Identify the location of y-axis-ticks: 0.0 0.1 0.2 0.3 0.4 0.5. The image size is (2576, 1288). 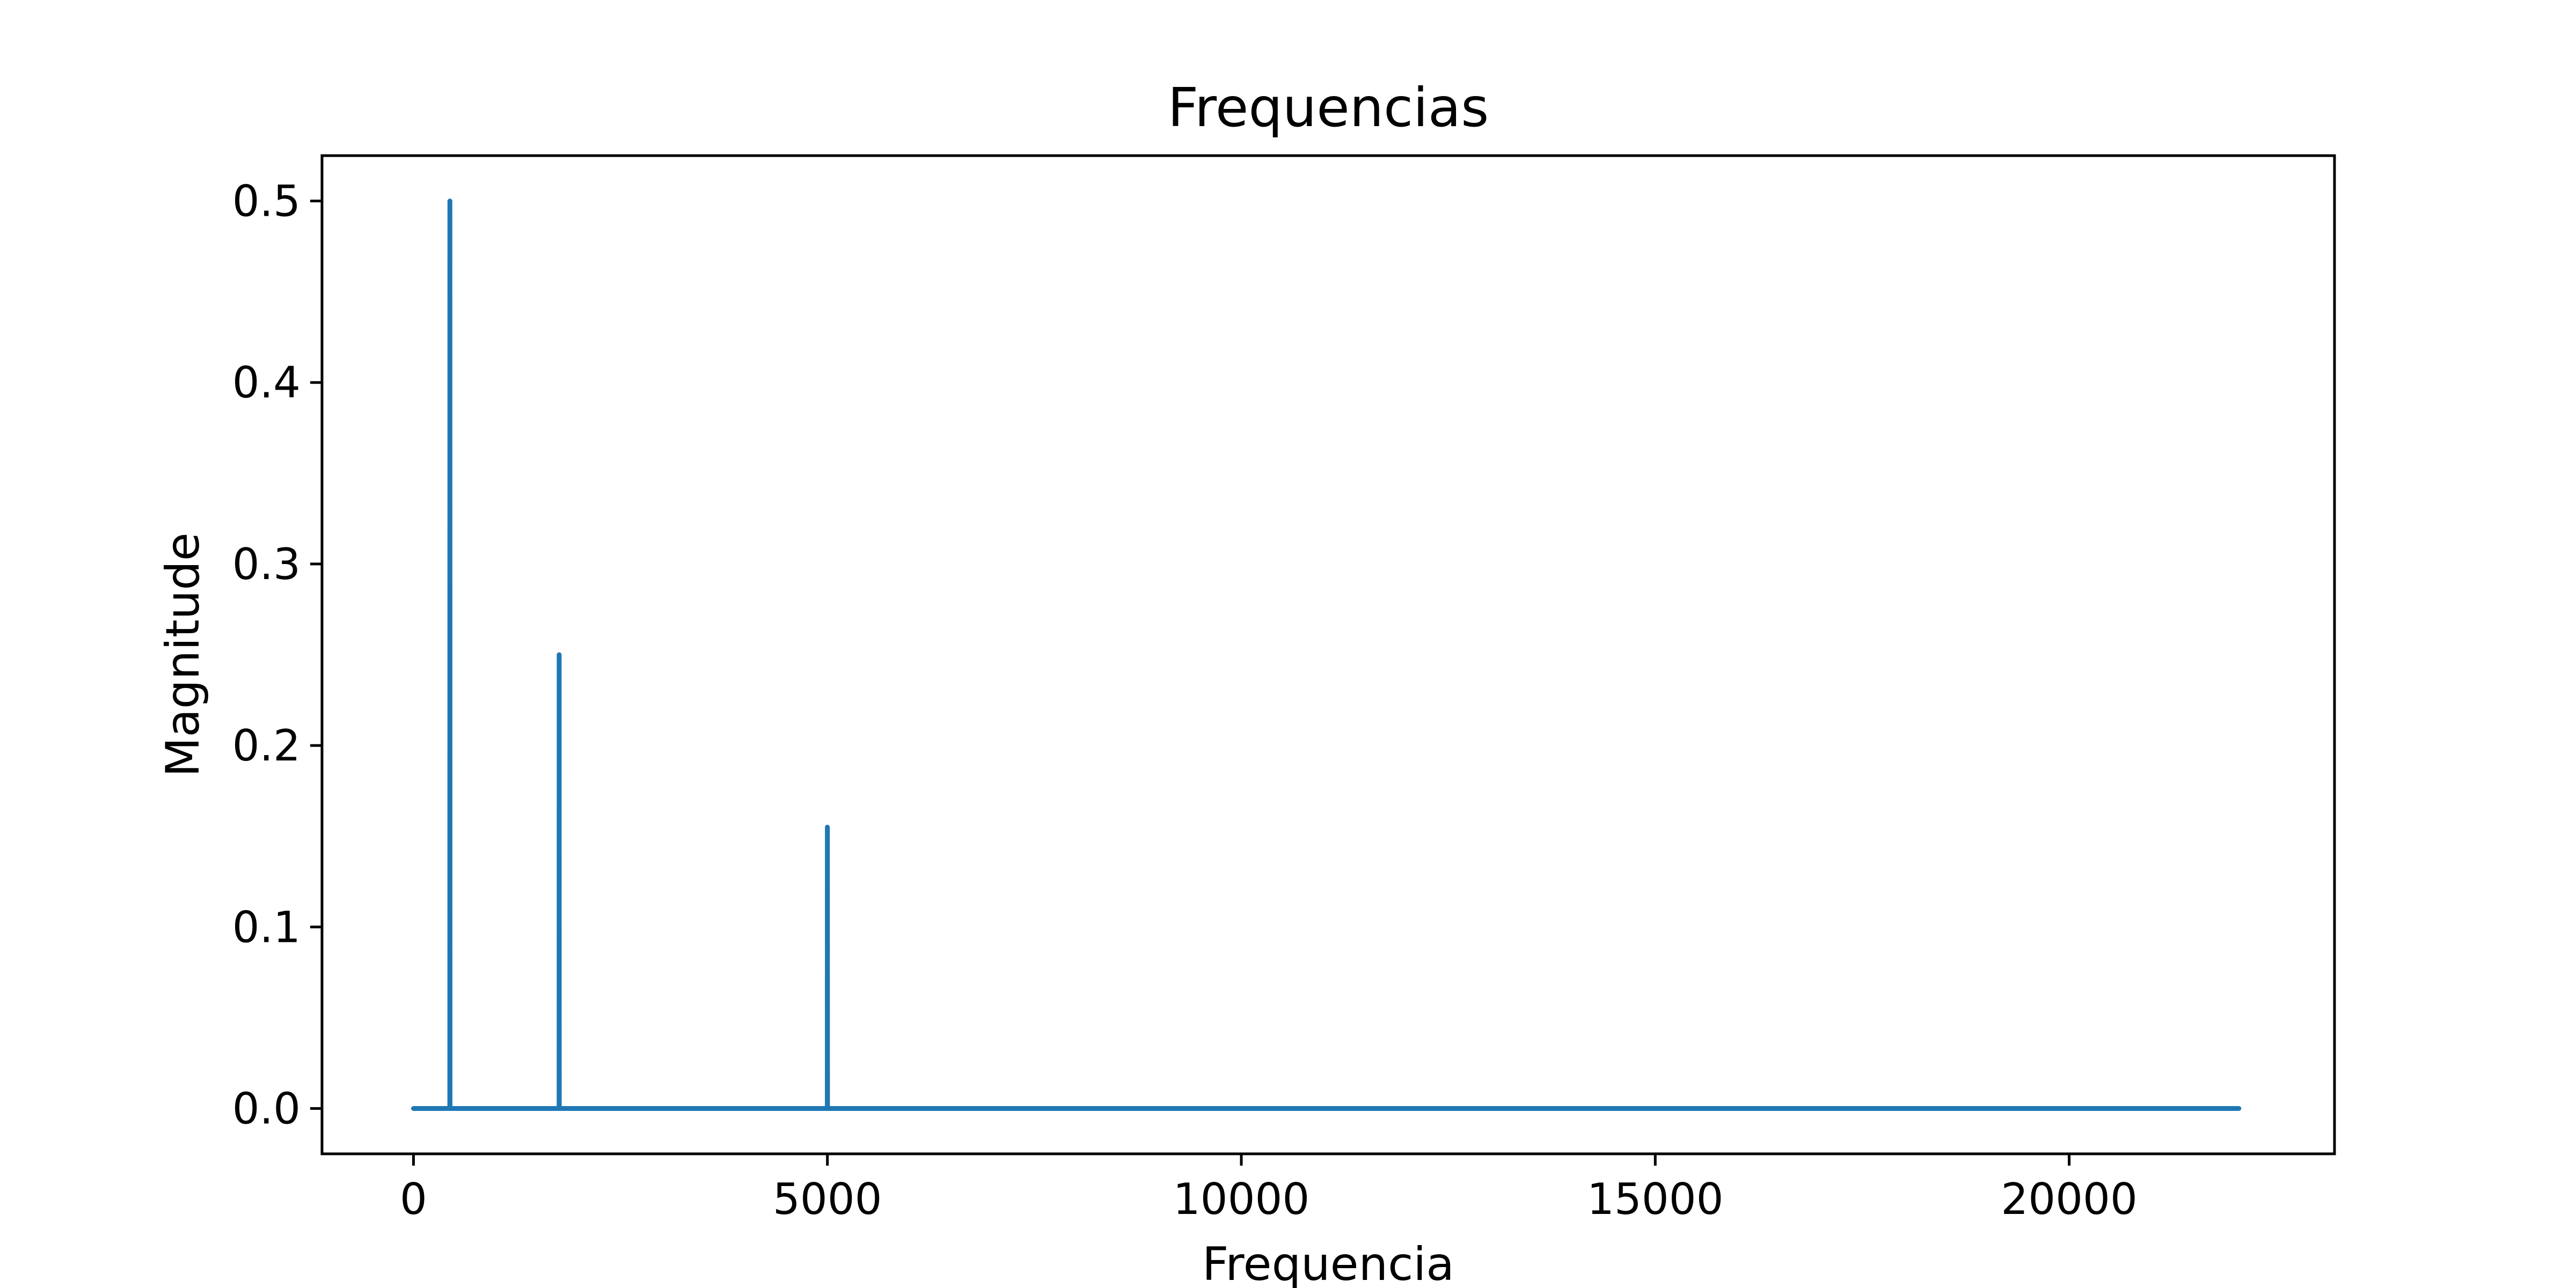
(277, 655).